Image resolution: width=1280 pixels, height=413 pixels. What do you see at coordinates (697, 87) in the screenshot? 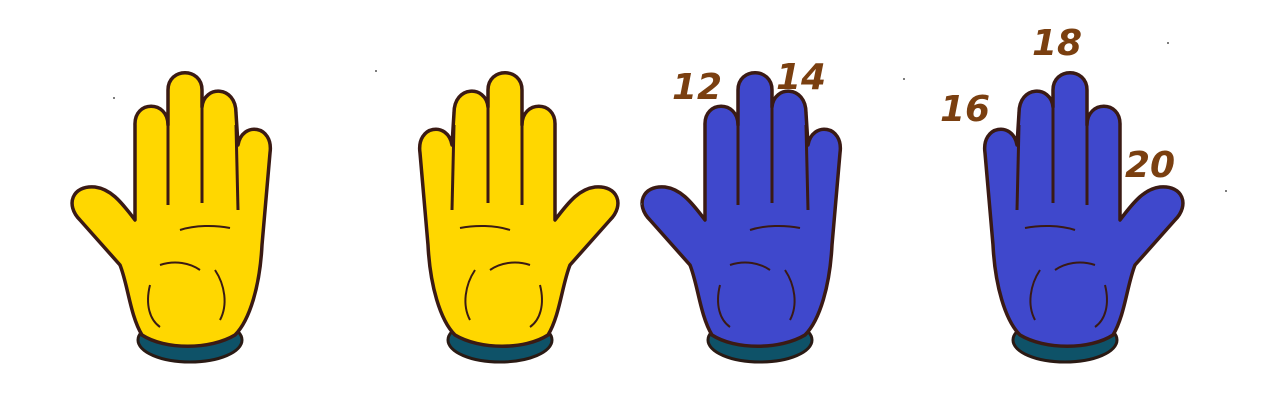
I see `label-12: 12` at bounding box center [697, 87].